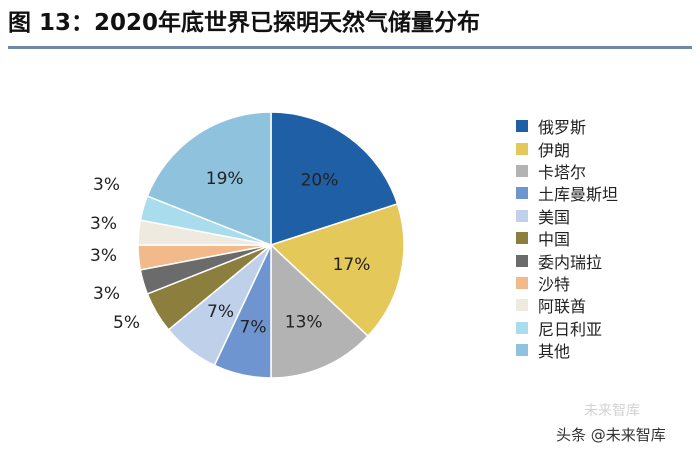 Image resolution: width=700 pixels, height=458 pixels. What do you see at coordinates (554, 240) in the screenshot?
I see `legend-label: 中国` at bounding box center [554, 240].